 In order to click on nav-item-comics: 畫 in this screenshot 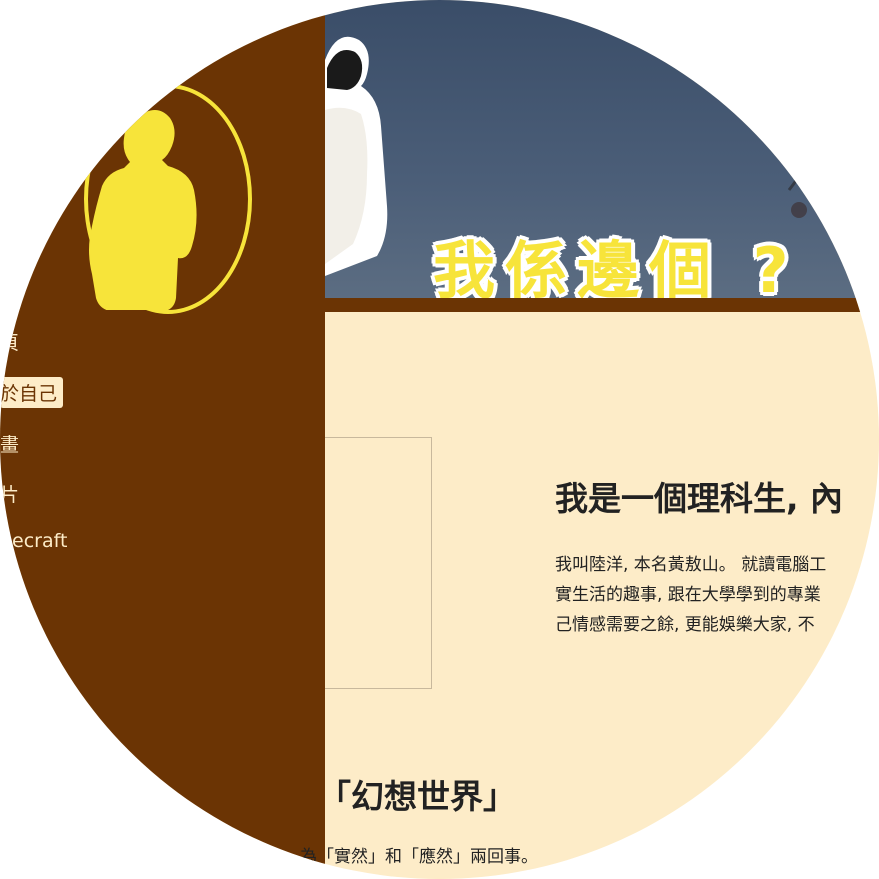, I will do `click(10, 445)`.